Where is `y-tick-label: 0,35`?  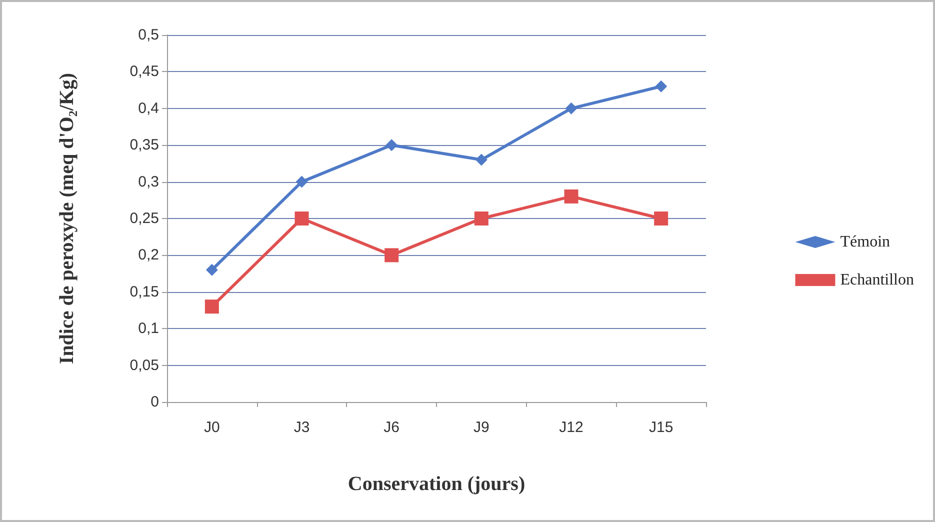 y-tick-label: 0,35 is located at coordinates (144, 145).